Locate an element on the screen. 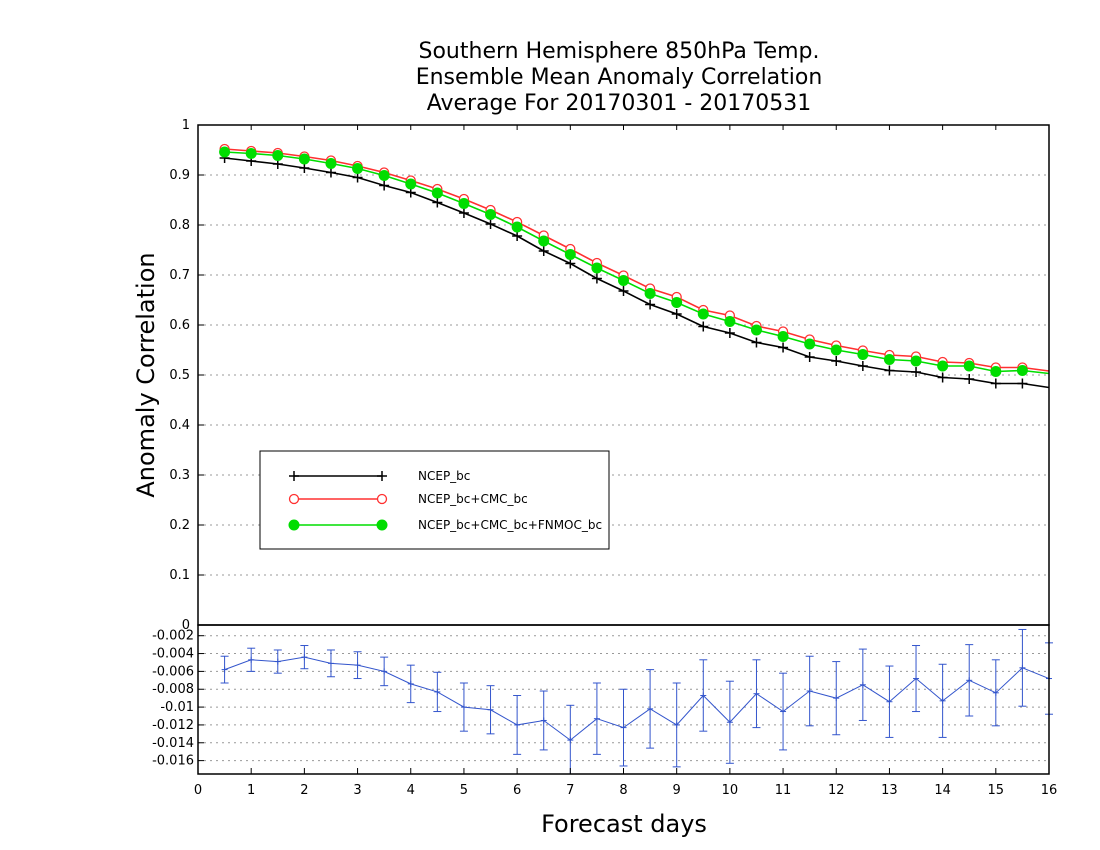 The width and height of the screenshot is (1100, 850). y-tick-label: 0.6 is located at coordinates (179, 325).